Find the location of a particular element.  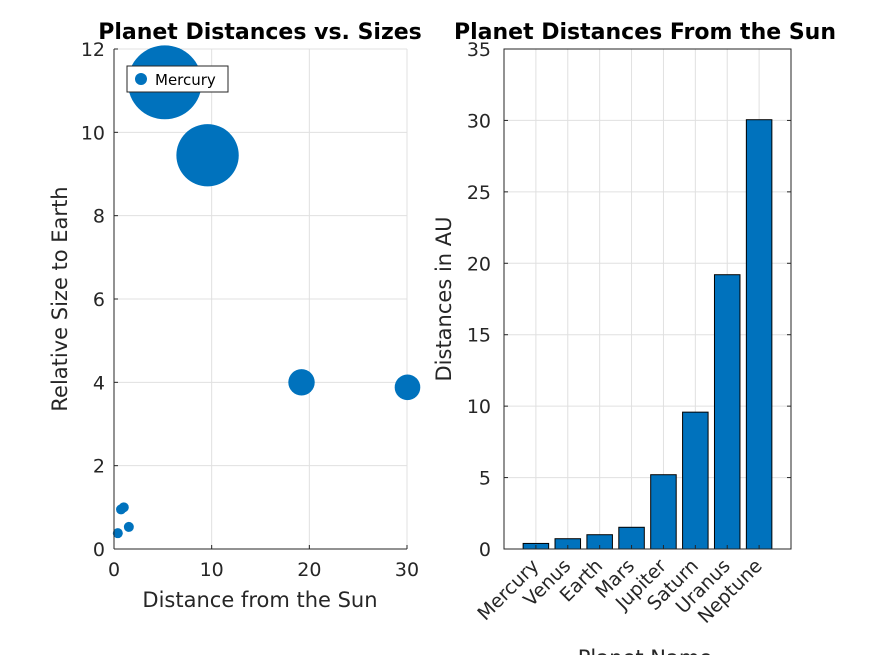

bar-y-tick-label: 30 is located at coordinates (479, 121).